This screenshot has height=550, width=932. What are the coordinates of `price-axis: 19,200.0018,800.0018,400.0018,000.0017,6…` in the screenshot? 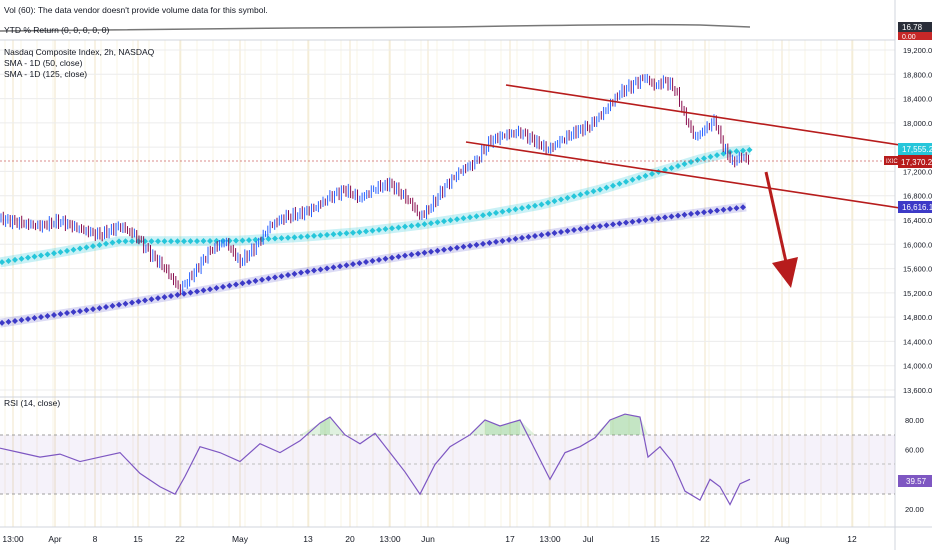 It's located at (917, 220).